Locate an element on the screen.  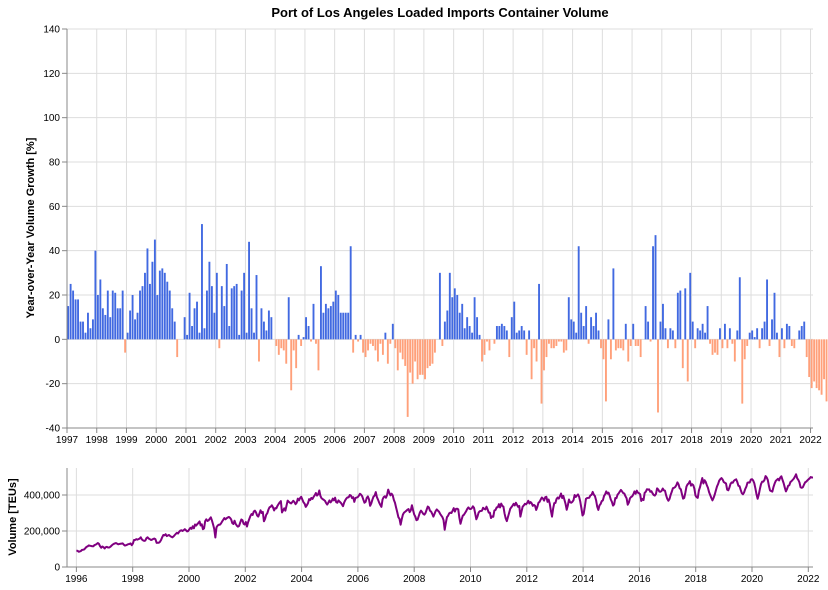
bottom-x-tick-label: 2006 is located at coordinates (358, 579).